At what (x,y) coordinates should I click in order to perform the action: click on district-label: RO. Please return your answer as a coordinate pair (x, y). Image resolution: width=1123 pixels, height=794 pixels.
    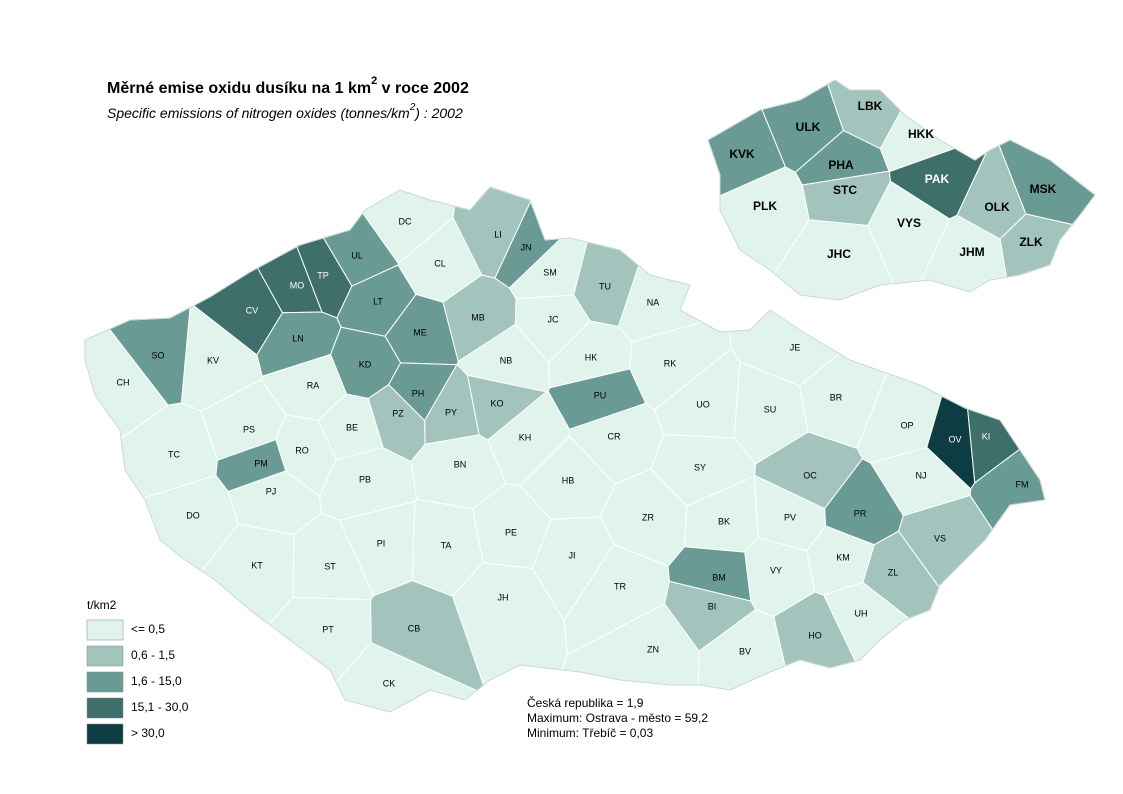
    Looking at the image, I should click on (302, 450).